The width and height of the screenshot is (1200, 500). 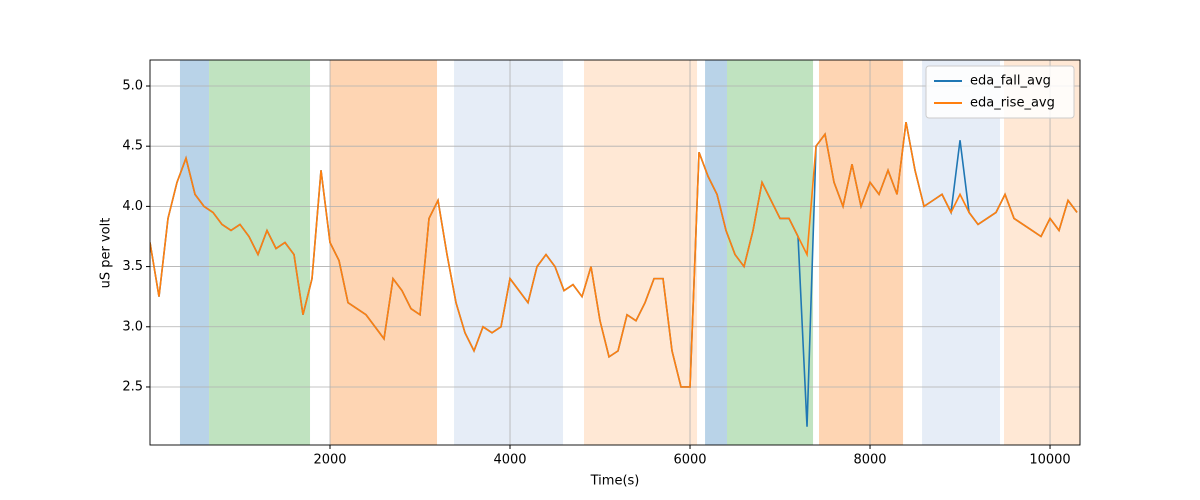 I want to click on x-tick-label: 8000, so click(x=869, y=460).